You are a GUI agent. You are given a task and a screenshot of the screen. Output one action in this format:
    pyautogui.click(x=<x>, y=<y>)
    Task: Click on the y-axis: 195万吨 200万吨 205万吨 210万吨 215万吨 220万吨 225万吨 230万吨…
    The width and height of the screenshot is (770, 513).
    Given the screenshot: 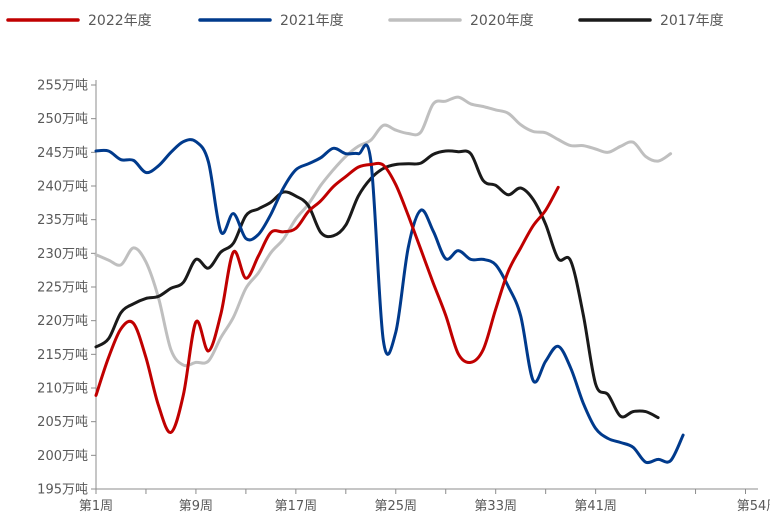 What is the action you would take?
    pyautogui.click(x=67, y=288)
    